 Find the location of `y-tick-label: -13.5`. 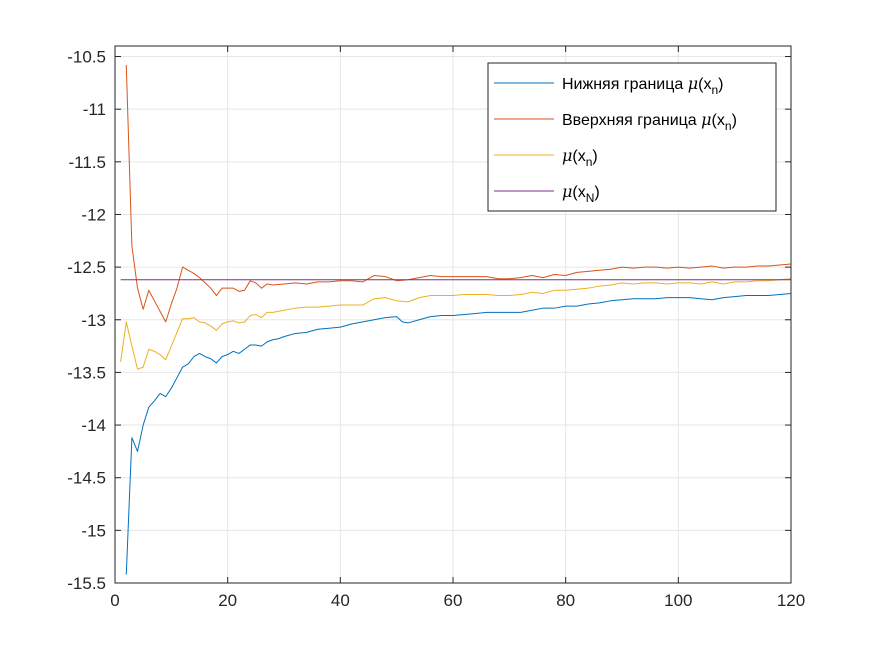

y-tick-label: -13.5 is located at coordinates (86, 372).